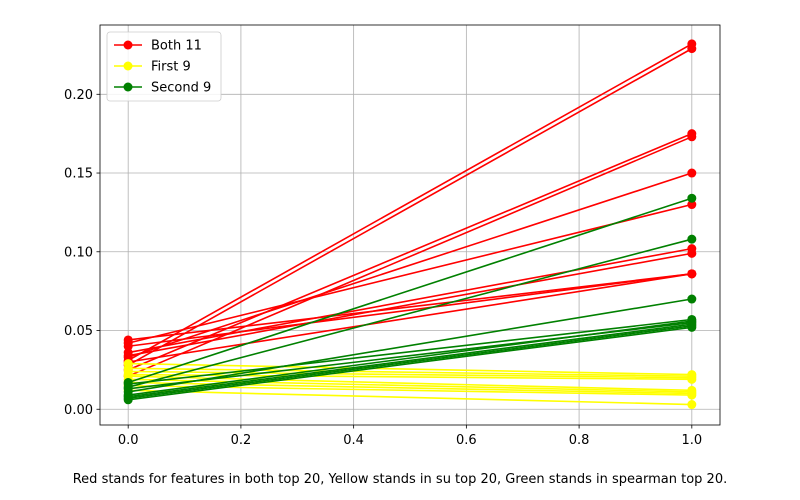  I want to click on y-tick-label: 0.10, so click(78, 252).